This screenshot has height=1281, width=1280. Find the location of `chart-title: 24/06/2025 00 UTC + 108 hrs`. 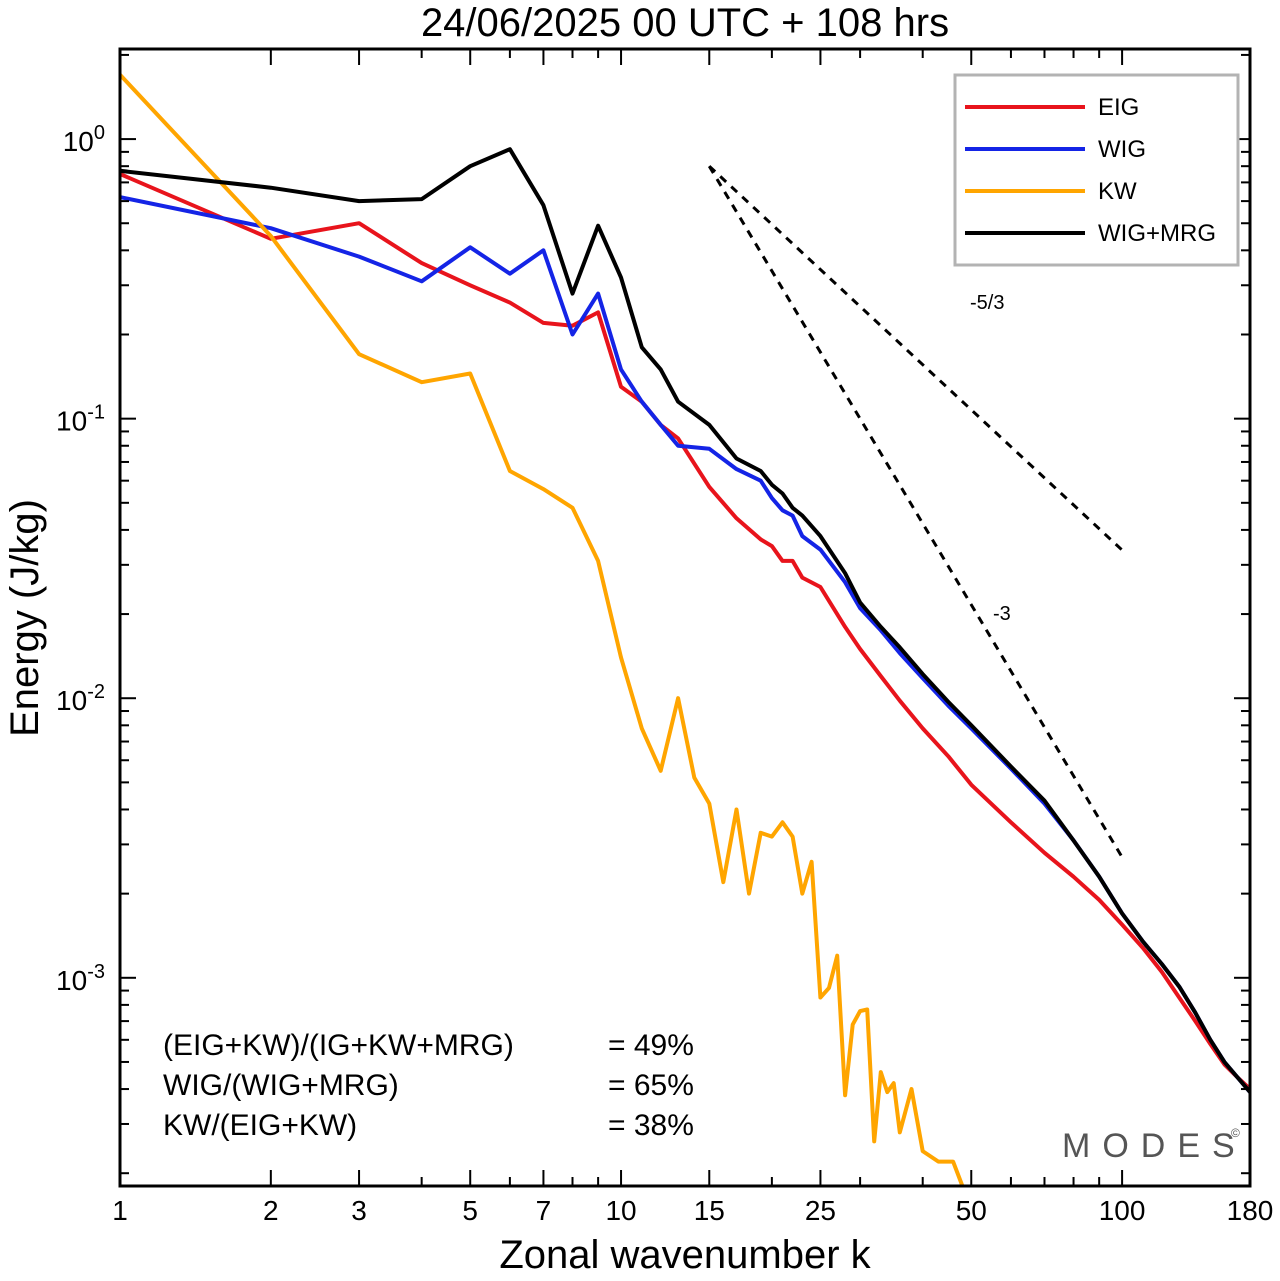

chart-title: 24/06/2025 00 UTC + 108 hrs is located at coordinates (685, 23).